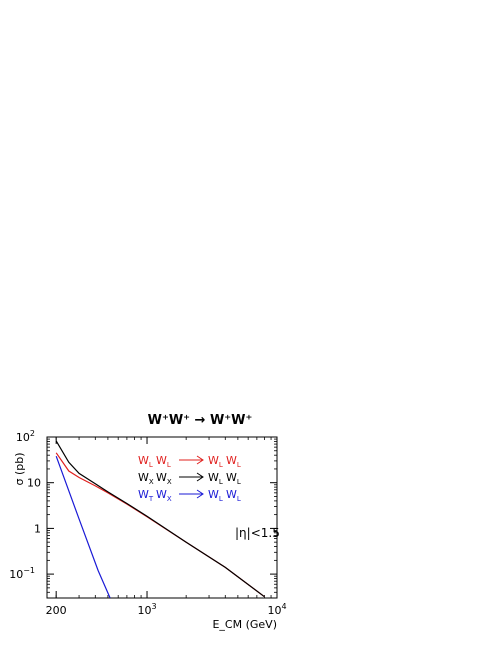  What do you see at coordinates (257, 533) in the screenshot?
I see `eta-cut-annotation: |η|<1.5` at bounding box center [257, 533].